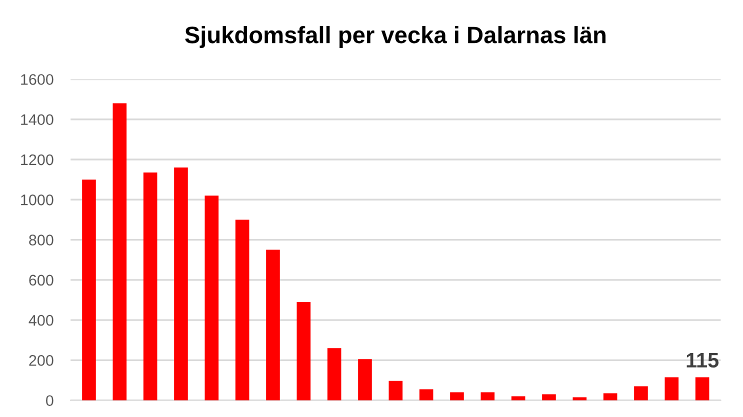 The width and height of the screenshot is (743, 417). I want to click on y-tick-label: 200, so click(41, 360).